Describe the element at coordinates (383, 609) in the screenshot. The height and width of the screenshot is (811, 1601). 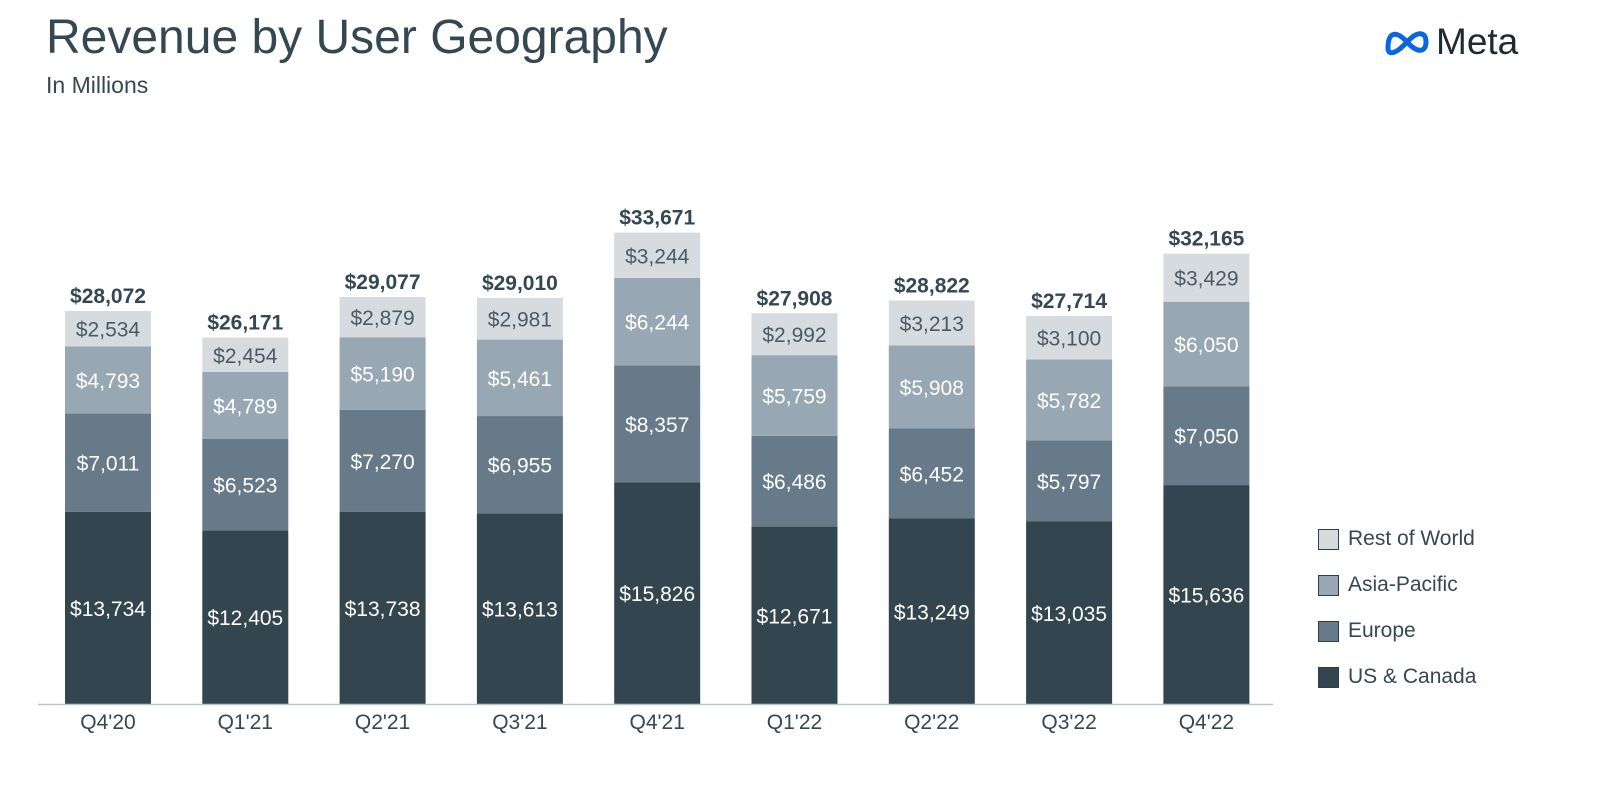
I see `segment-label-us-canada: $13,738` at that location.